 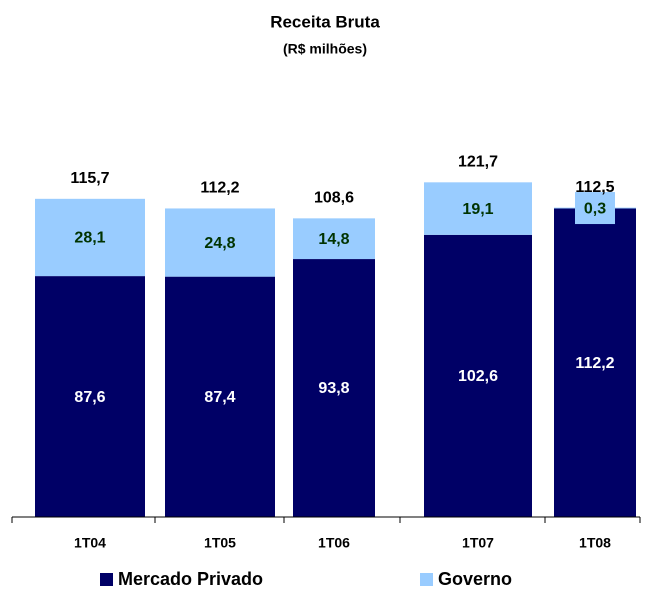 I want to click on value-label: 93,8, so click(x=333, y=388).